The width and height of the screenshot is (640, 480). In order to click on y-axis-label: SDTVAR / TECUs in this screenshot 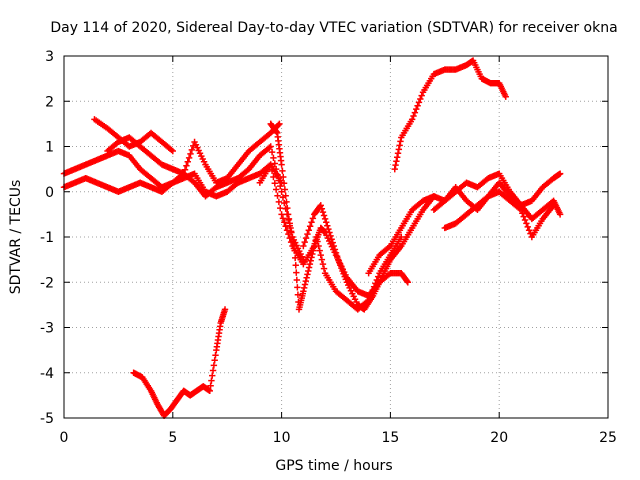, I will do `click(16, 237)`.